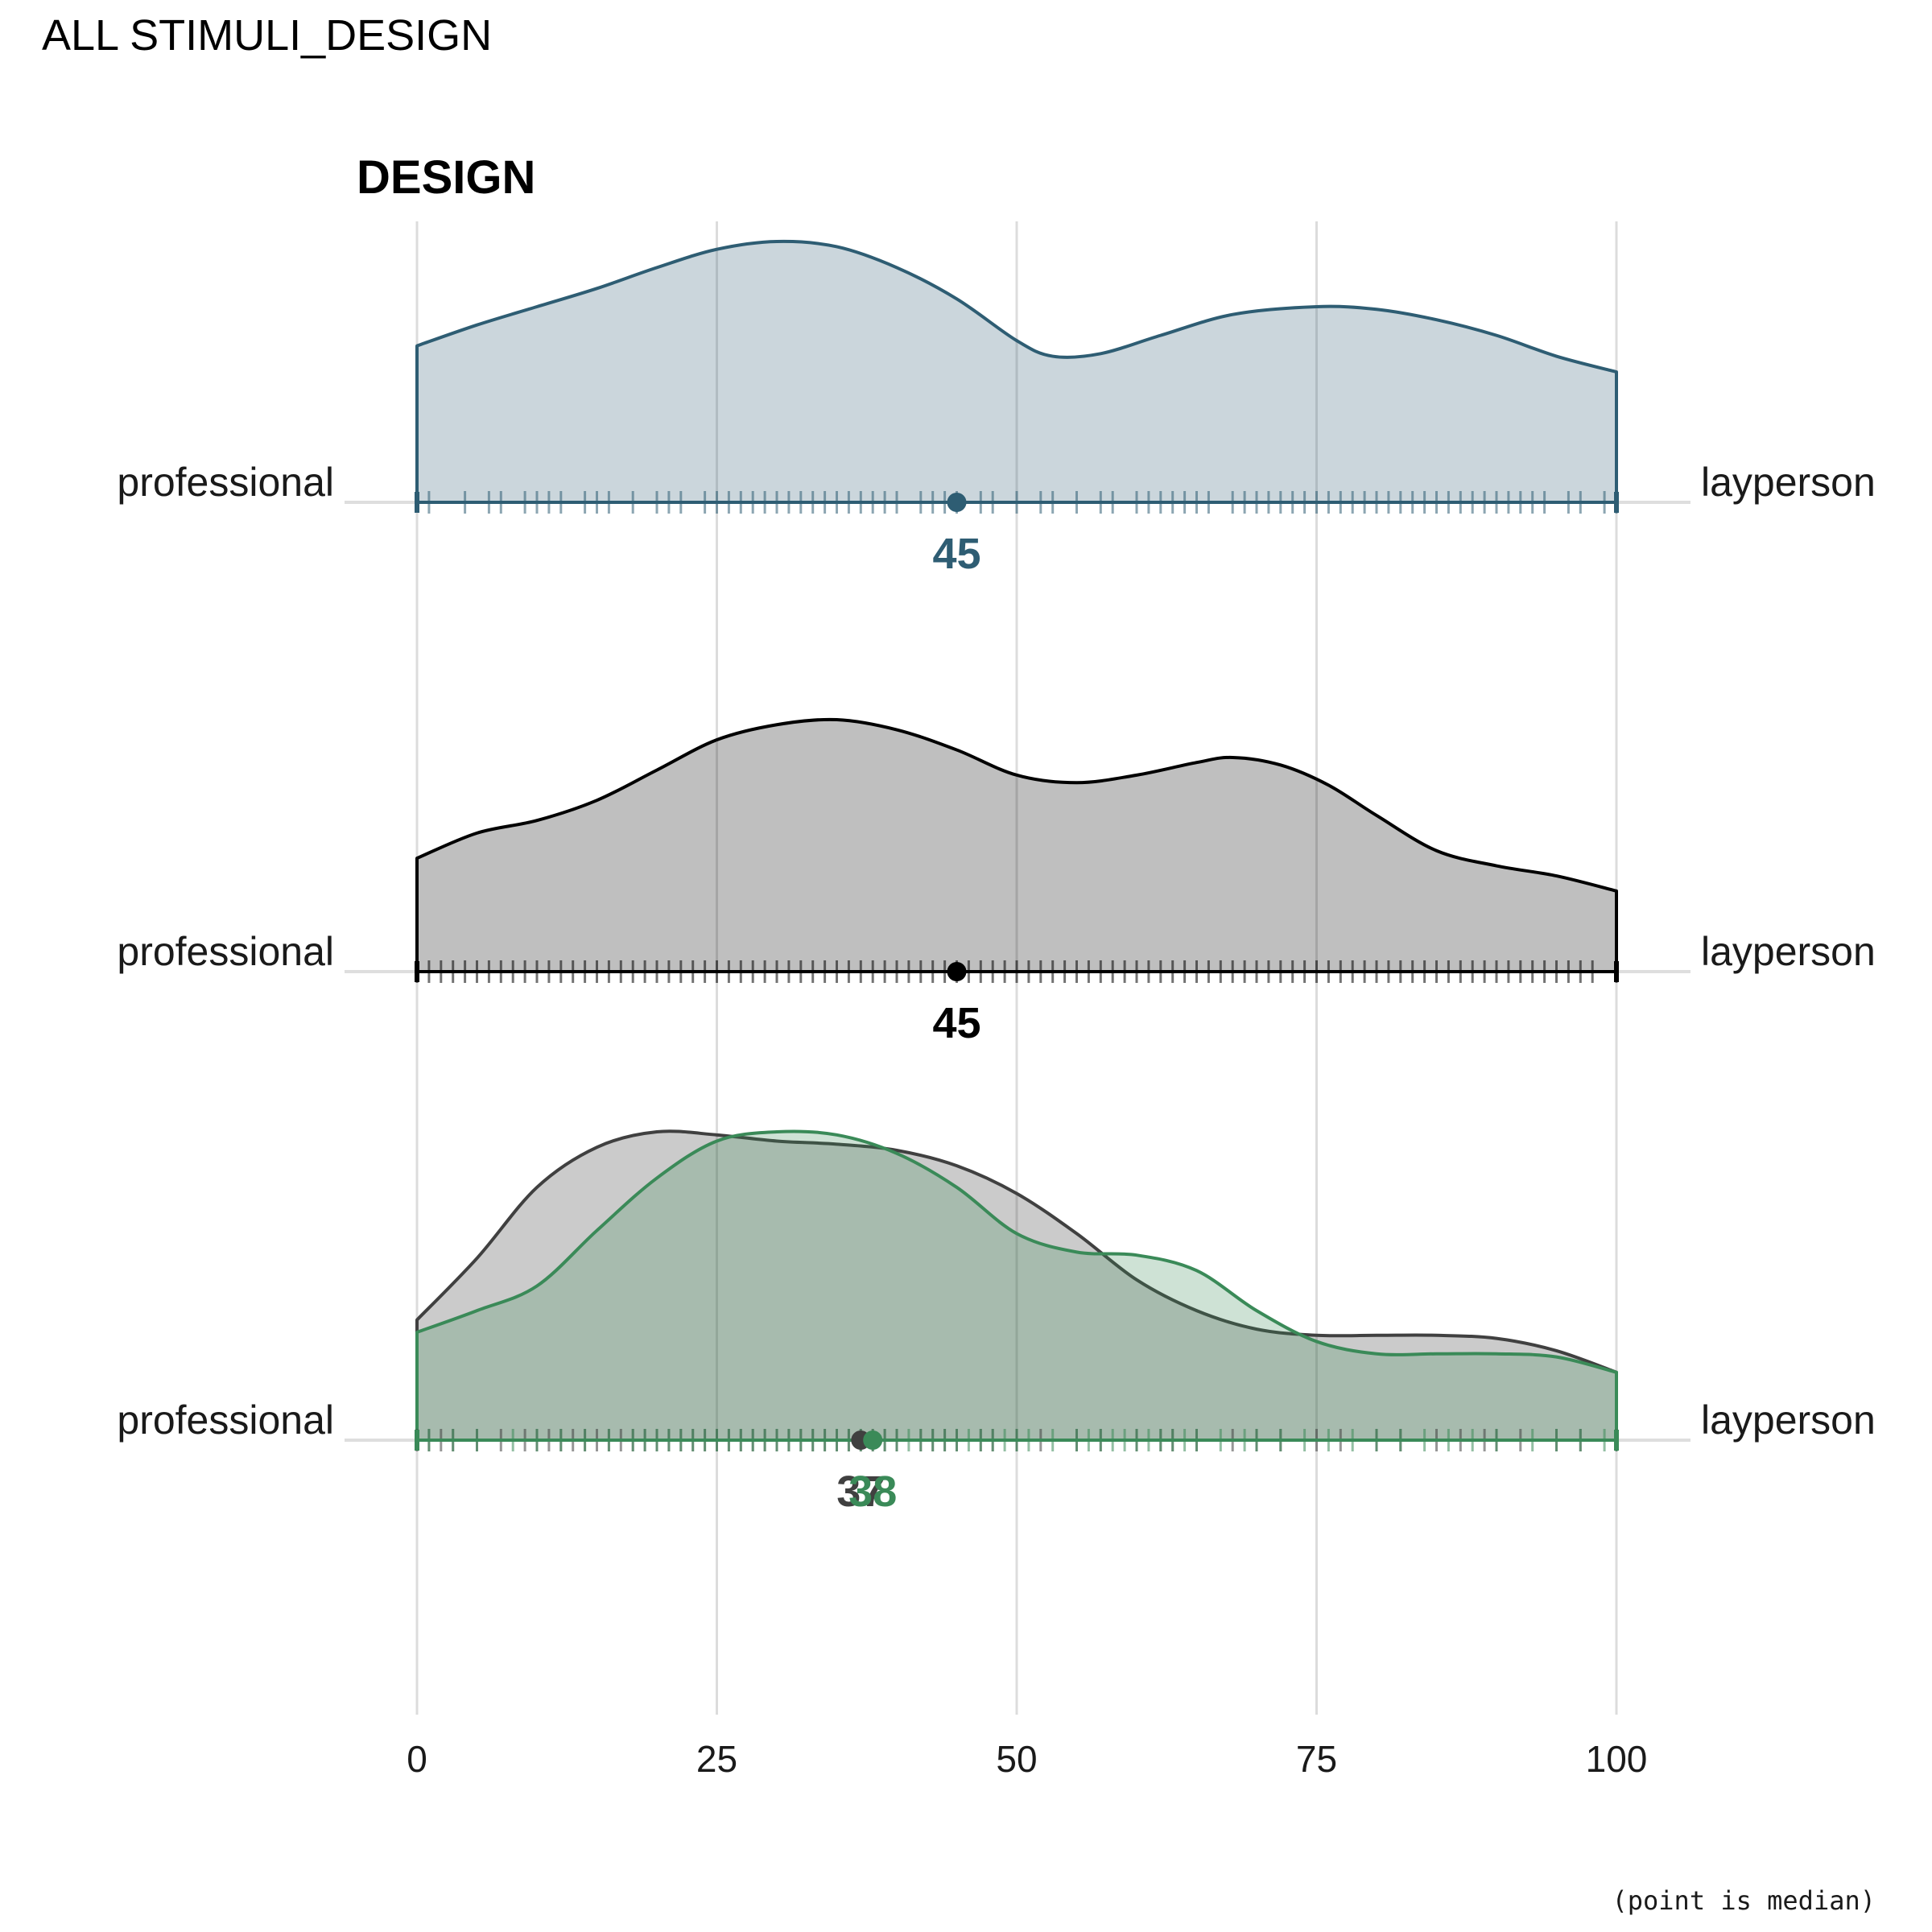  I want to click on x-tick-label-0: 0, so click(417, 1759).